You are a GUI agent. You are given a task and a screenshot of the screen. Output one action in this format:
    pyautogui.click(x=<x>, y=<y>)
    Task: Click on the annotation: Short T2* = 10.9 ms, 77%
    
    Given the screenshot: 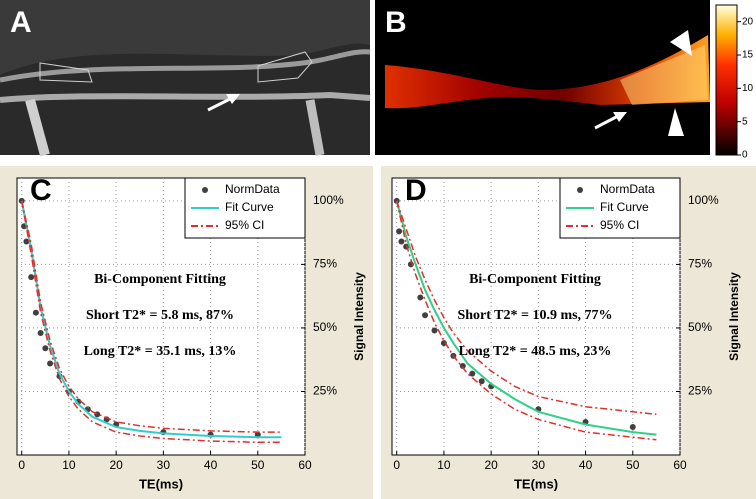 What is the action you would take?
    pyautogui.click(x=534, y=315)
    